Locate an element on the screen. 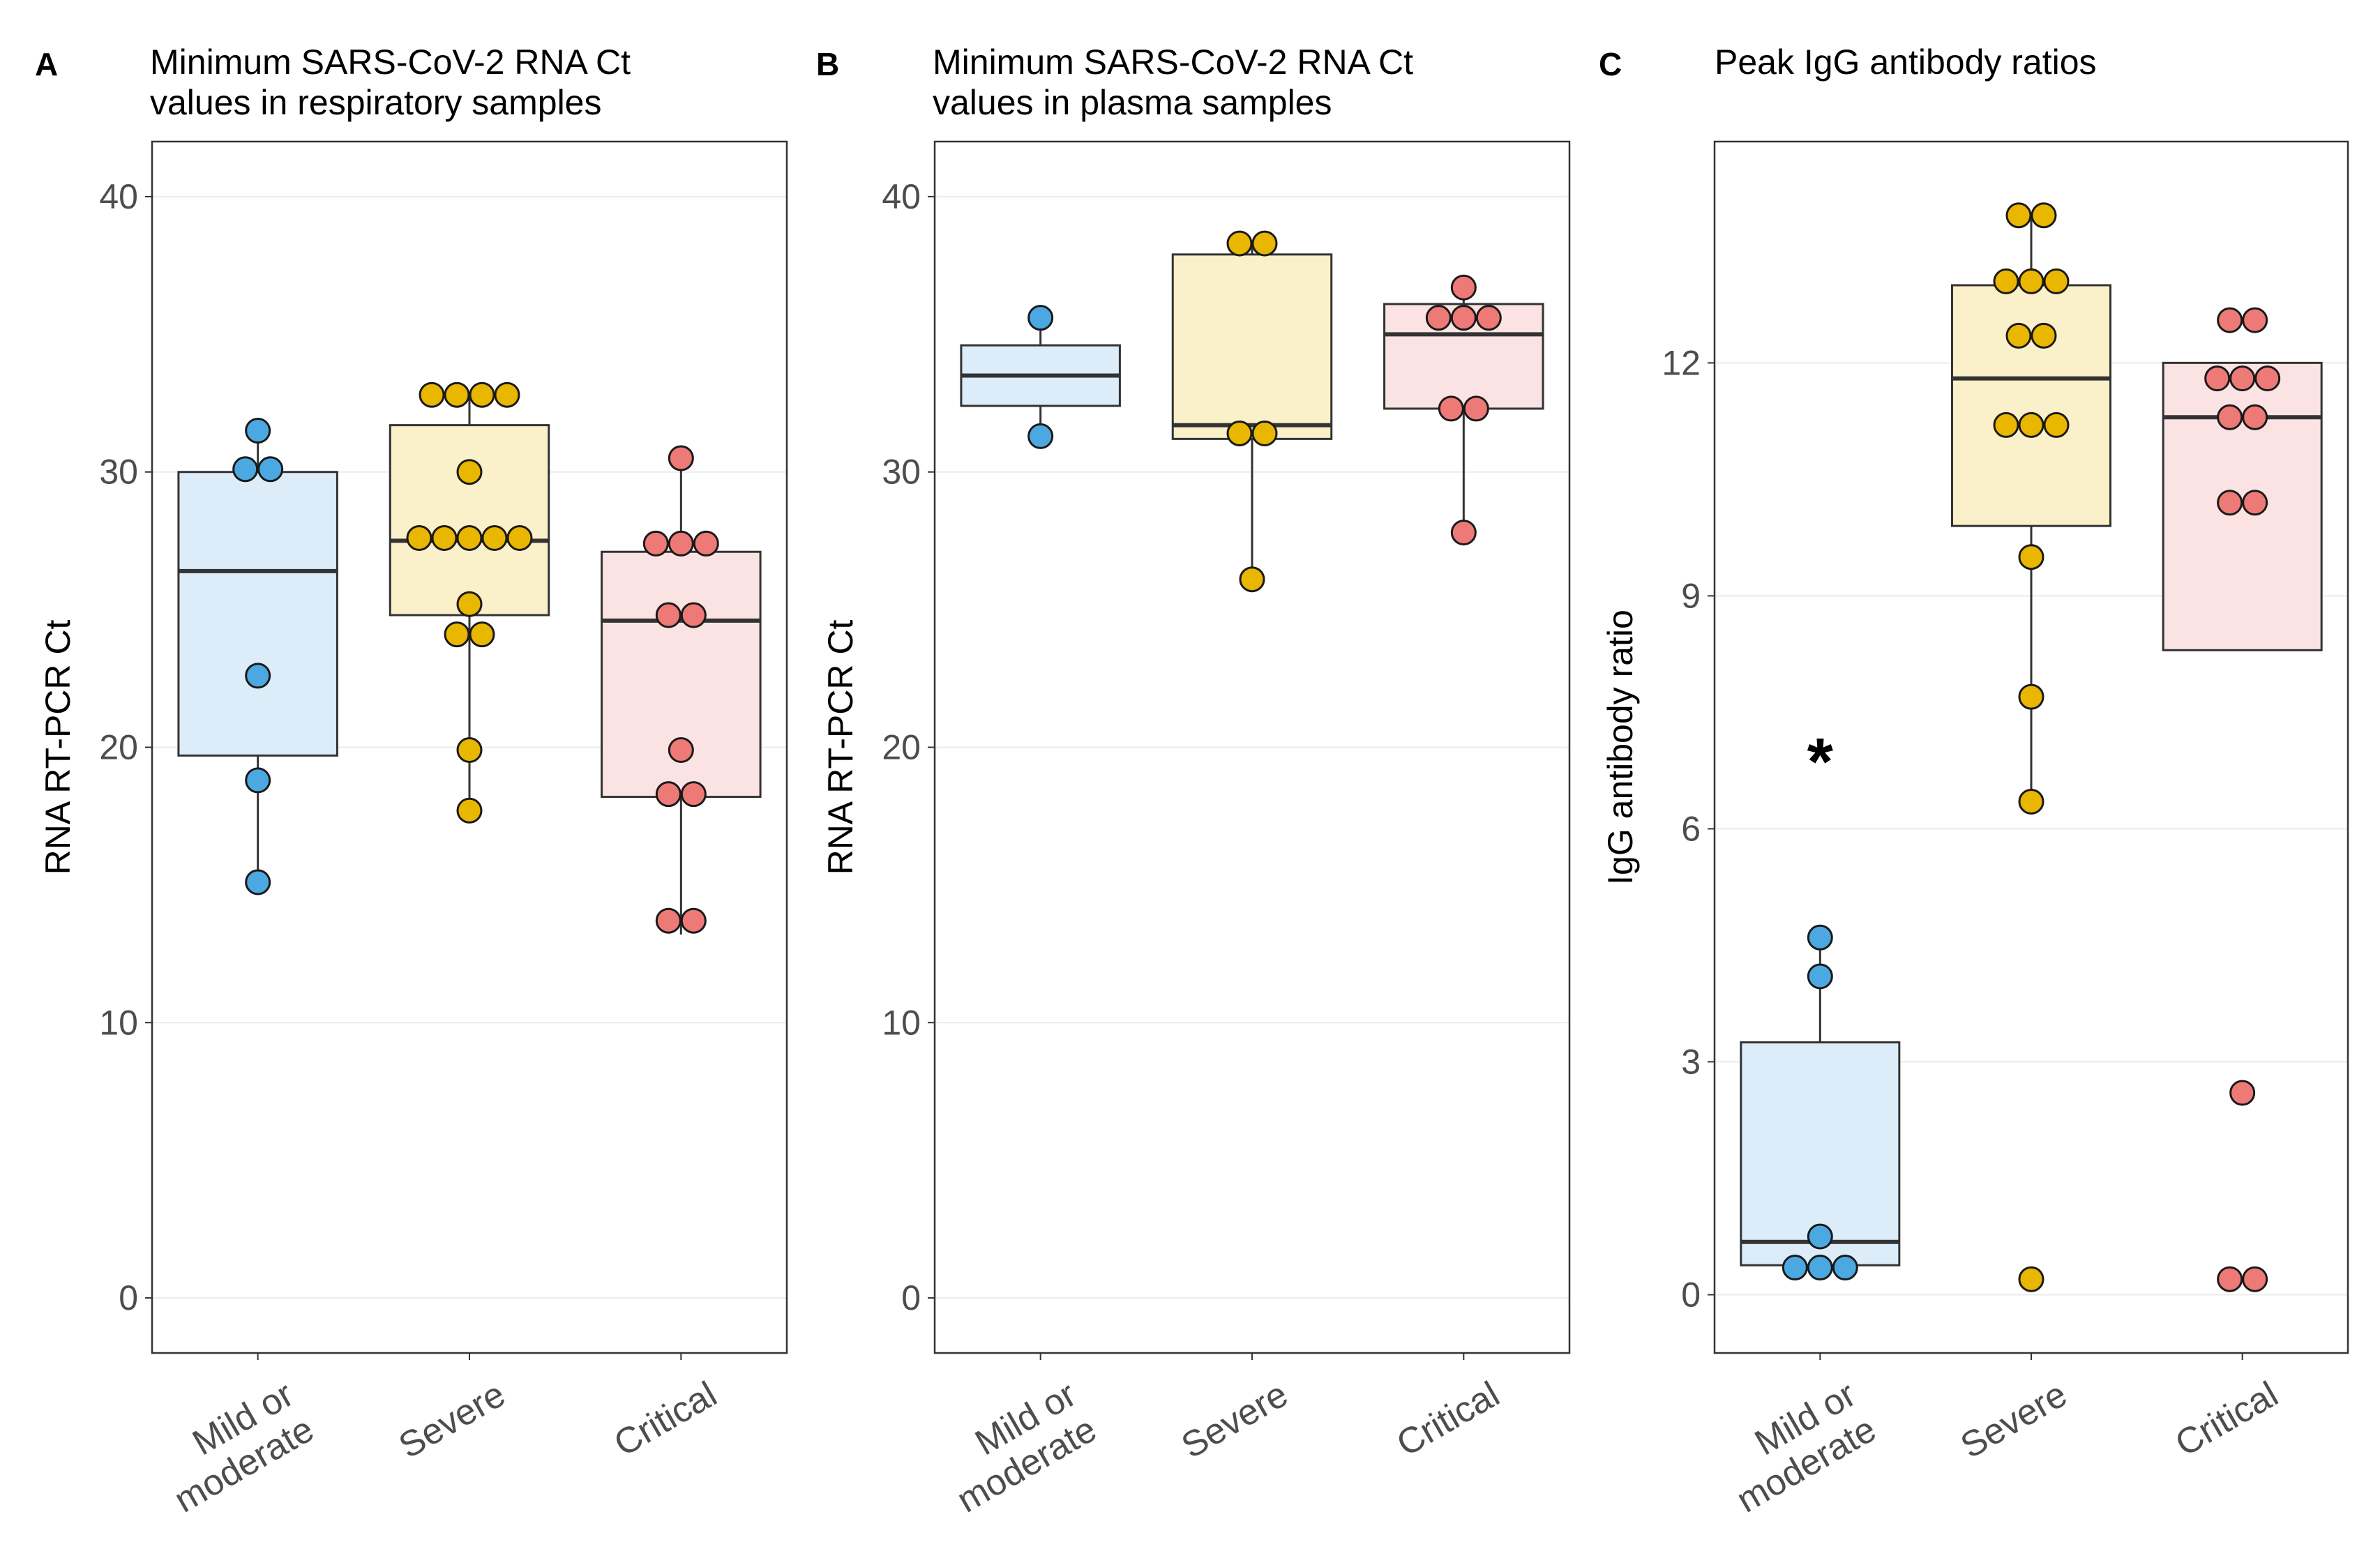  y-axis-label: IgG antibody ratio is located at coordinates (1620, 747).